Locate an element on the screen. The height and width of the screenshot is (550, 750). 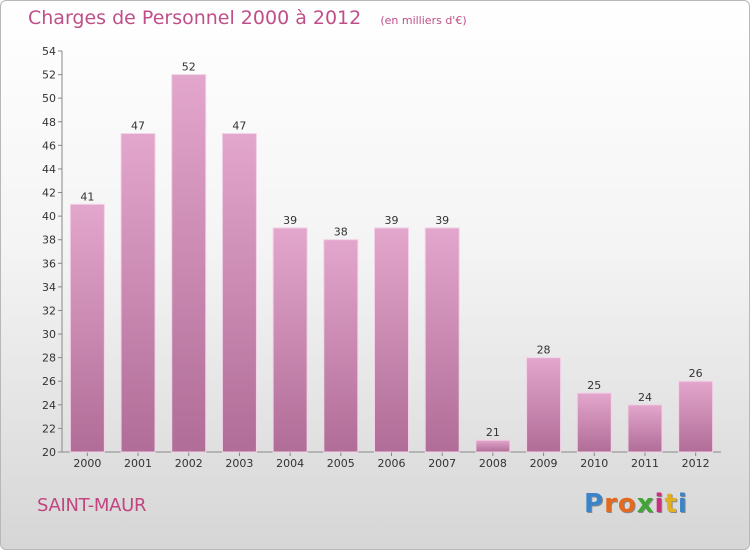
value-label-2011: 24 is located at coordinates (645, 397).